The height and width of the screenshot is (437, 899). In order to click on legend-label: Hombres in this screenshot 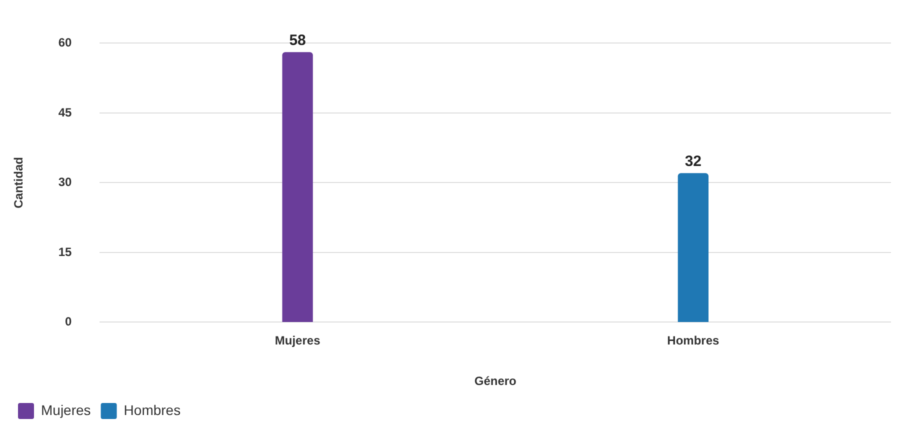, I will do `click(152, 410)`.